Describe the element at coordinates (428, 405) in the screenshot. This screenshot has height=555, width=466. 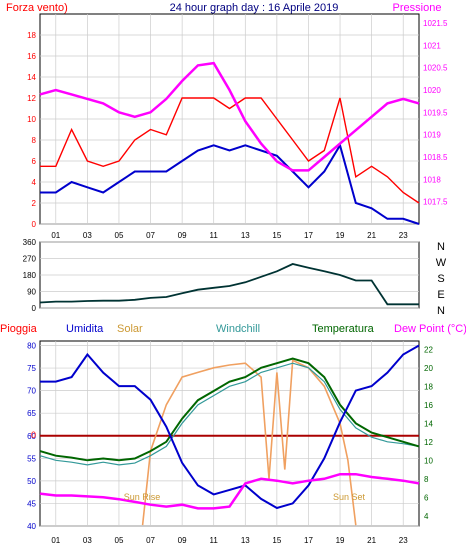
I see `temperature-y-tick-label: 16` at that location.